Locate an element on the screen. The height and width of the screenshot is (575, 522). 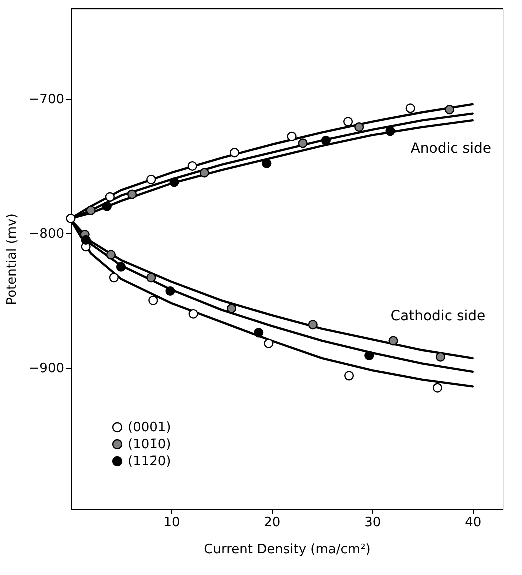
x-tick-label: 40 is located at coordinates (473, 523).